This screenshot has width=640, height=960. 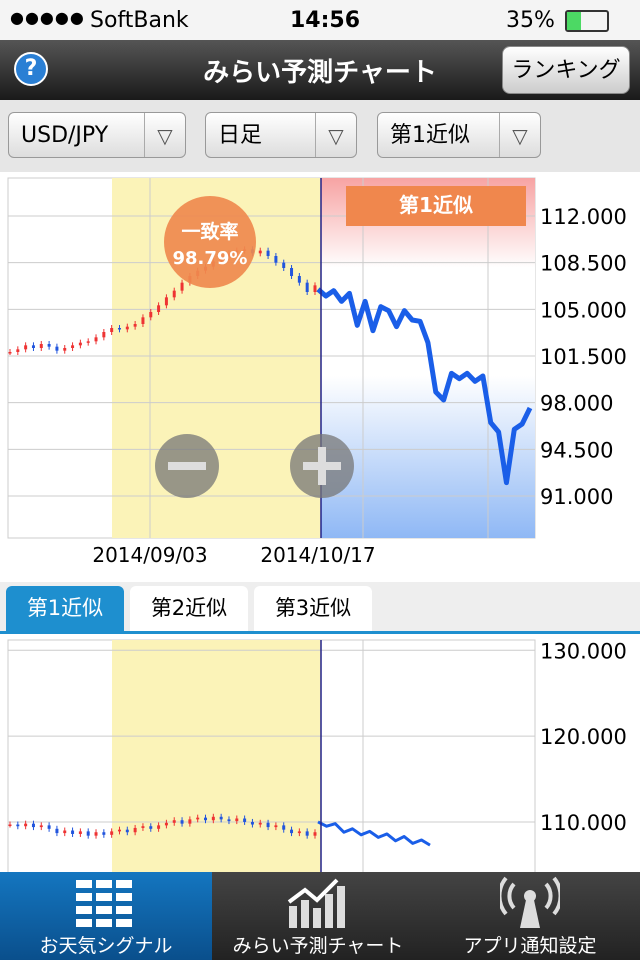 What do you see at coordinates (583, 217) in the screenshot?
I see `y-tick-label: 112.000` at bounding box center [583, 217].